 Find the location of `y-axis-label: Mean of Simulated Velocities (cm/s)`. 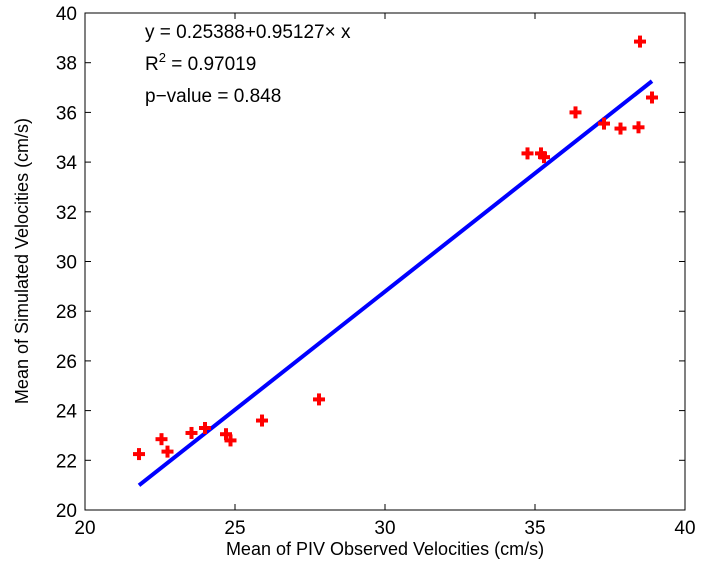

y-axis-label: Mean of Simulated Velocities (cm/s) is located at coordinates (22, 261).